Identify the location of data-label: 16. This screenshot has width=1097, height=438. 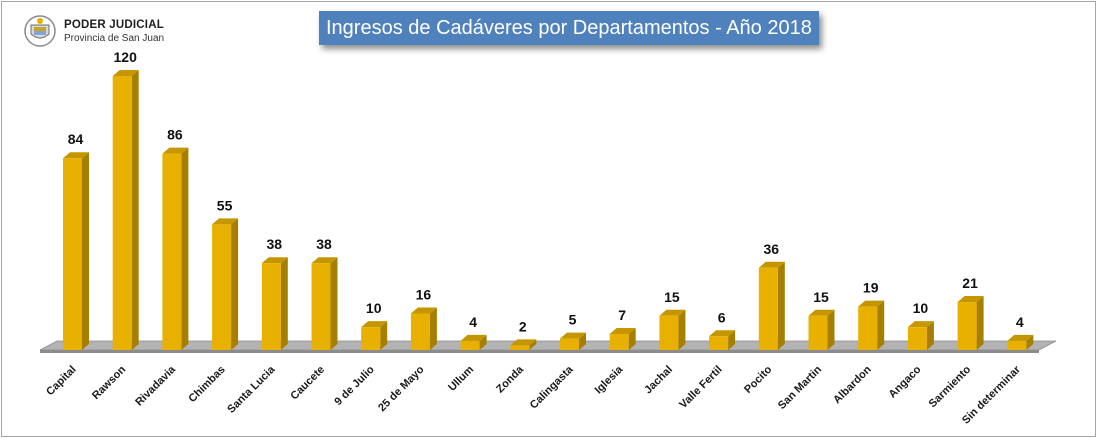
(424, 294).